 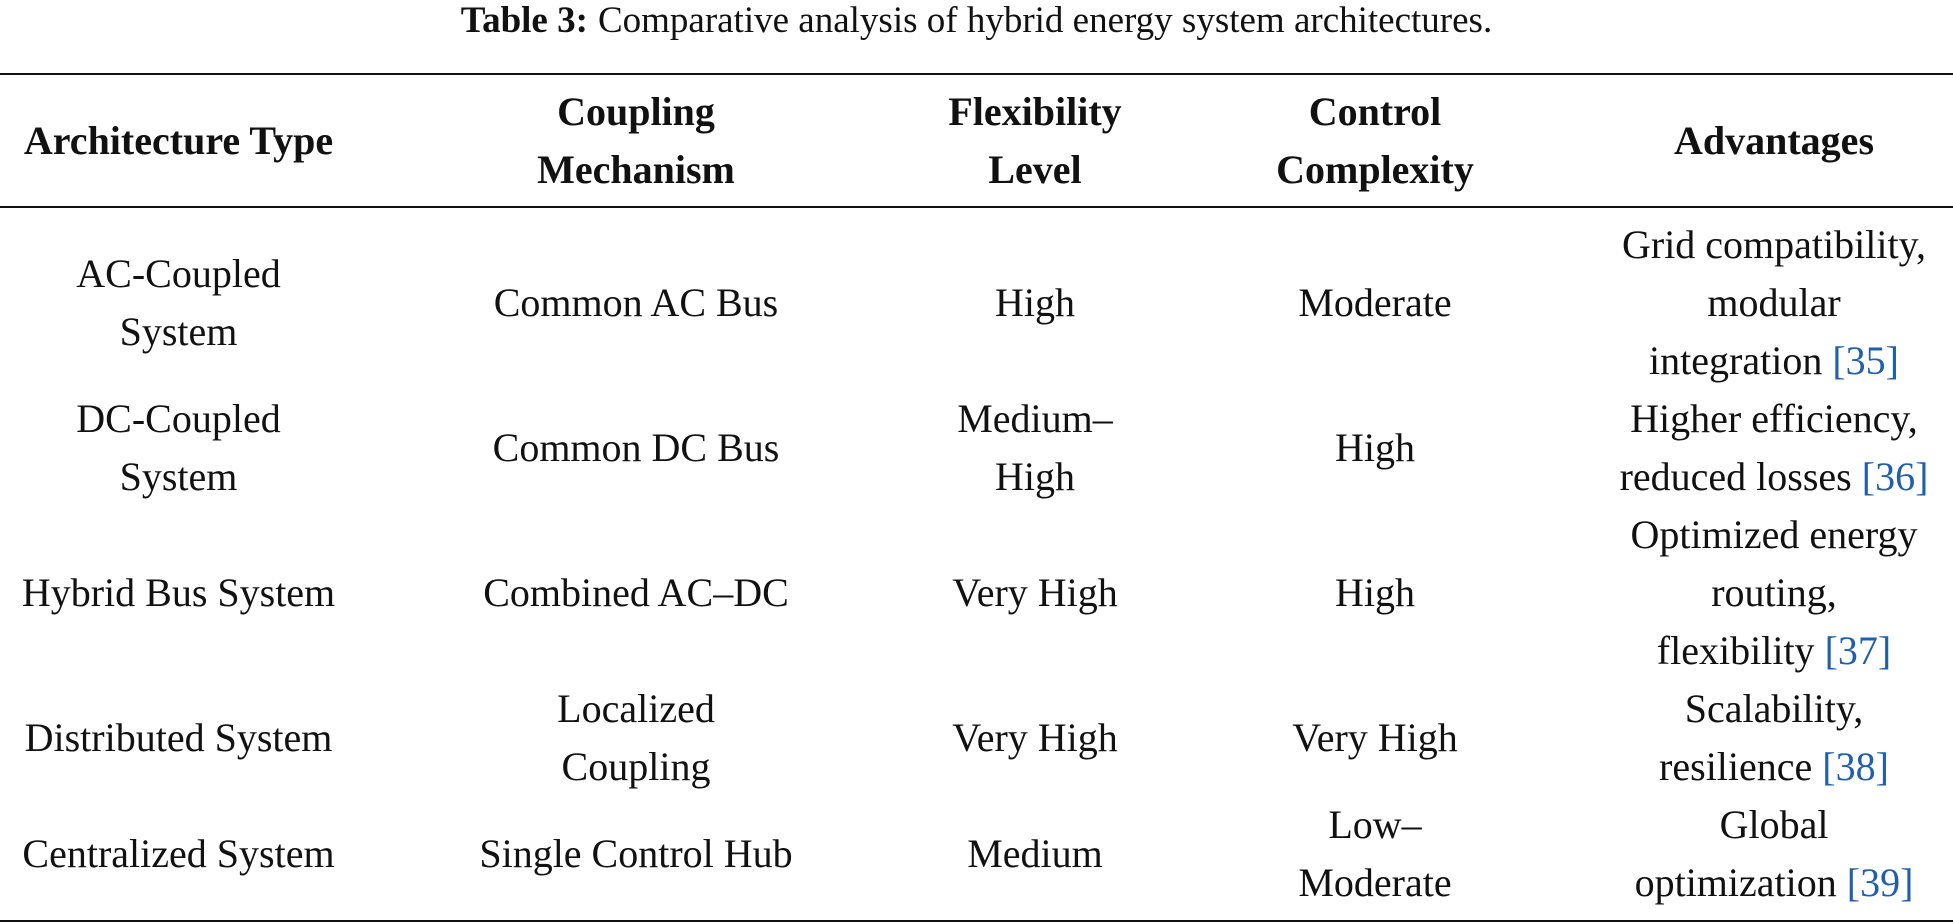 What do you see at coordinates (1858, 650) in the screenshot?
I see `citation: [37]` at bounding box center [1858, 650].